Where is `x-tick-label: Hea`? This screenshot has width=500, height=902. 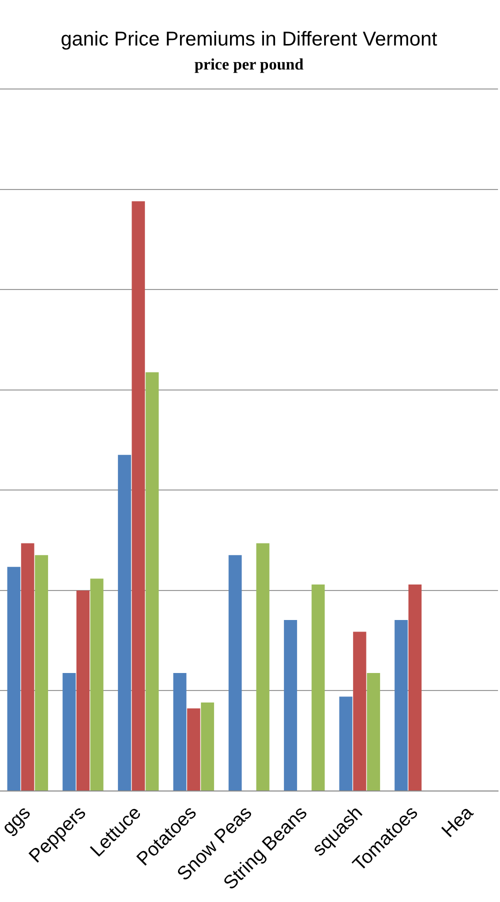
x-tick-label: Hea is located at coordinates (458, 822).